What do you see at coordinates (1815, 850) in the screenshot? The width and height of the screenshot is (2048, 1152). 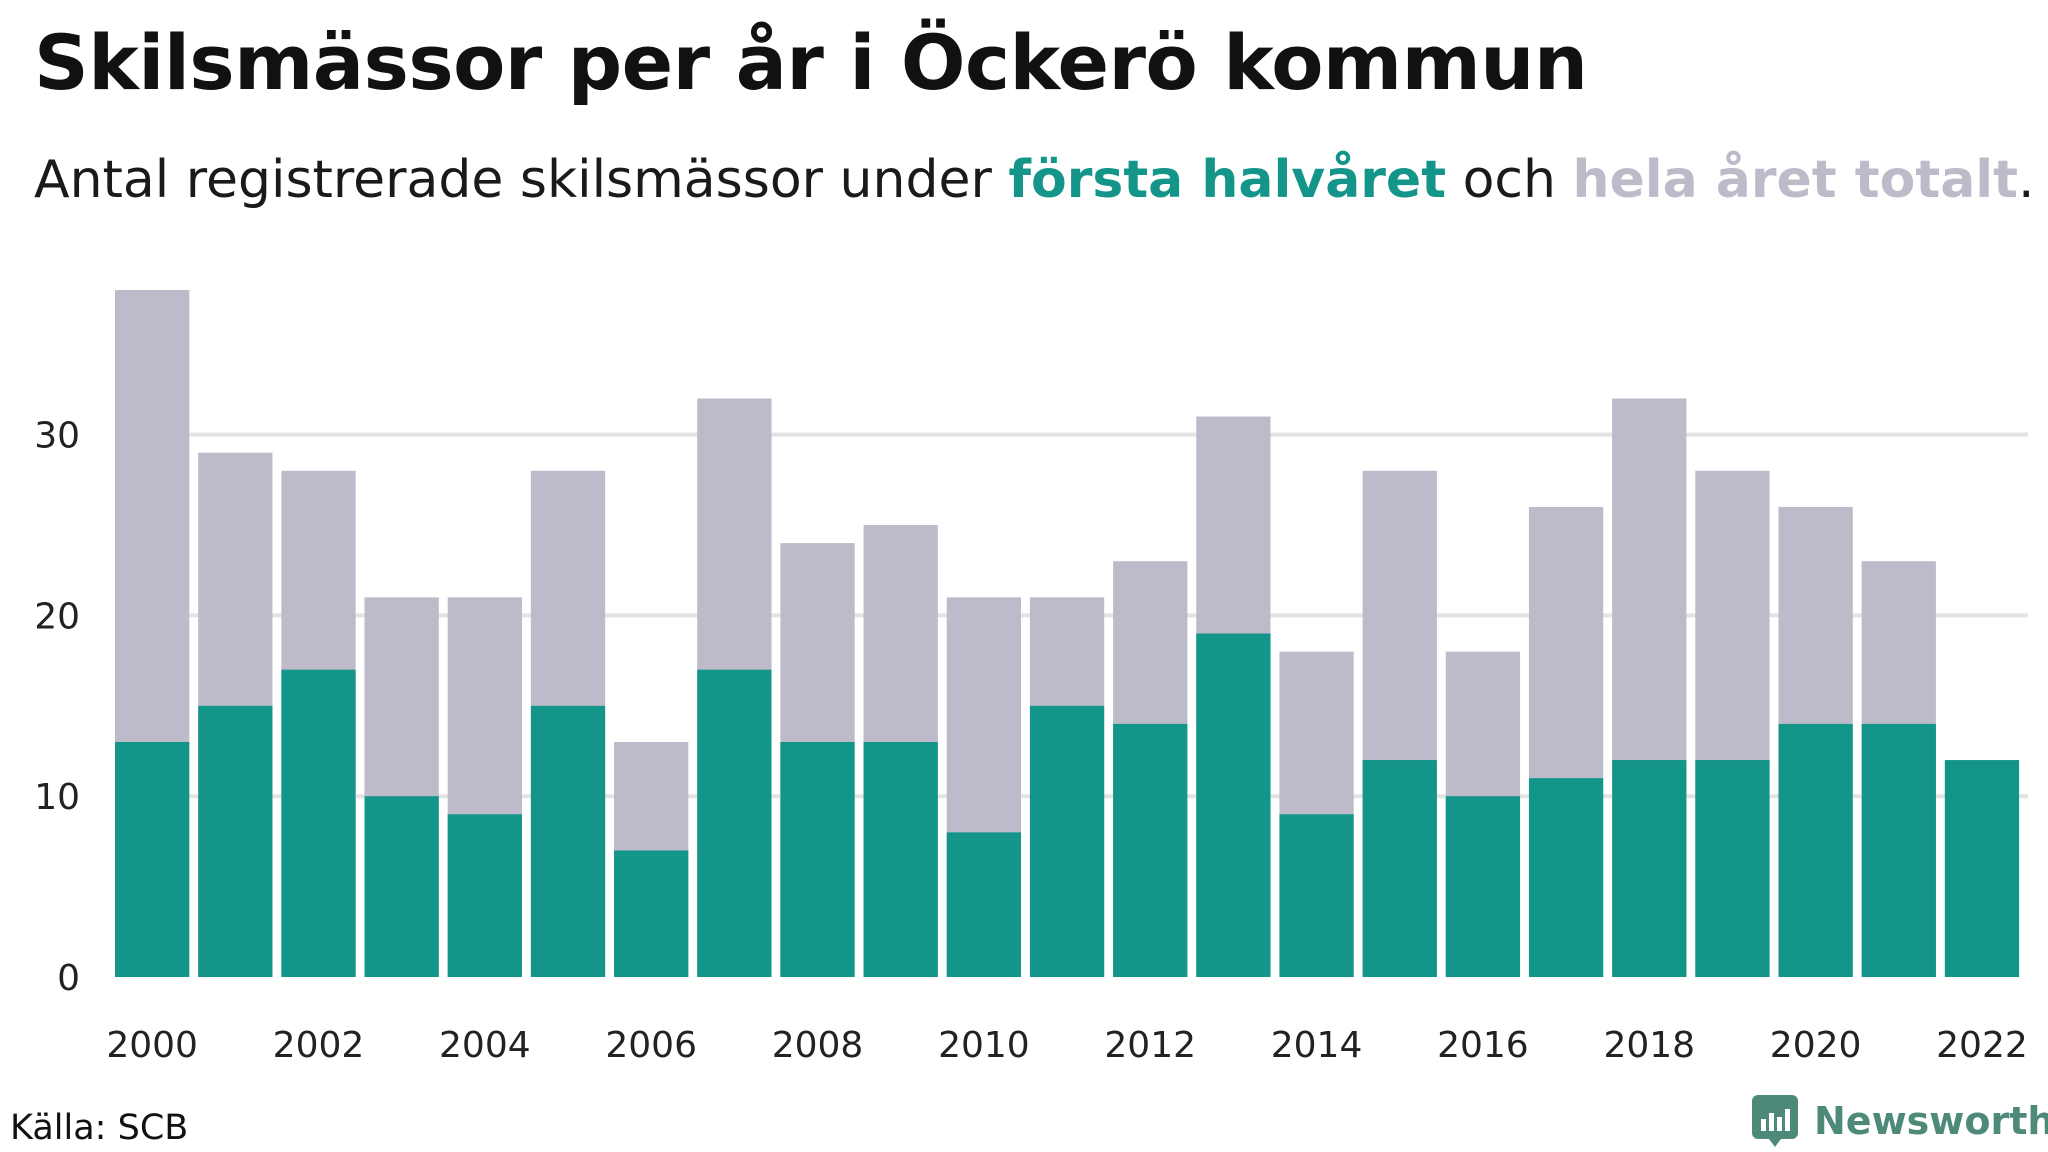 I see `bar-first-half-2020` at bounding box center [1815, 850].